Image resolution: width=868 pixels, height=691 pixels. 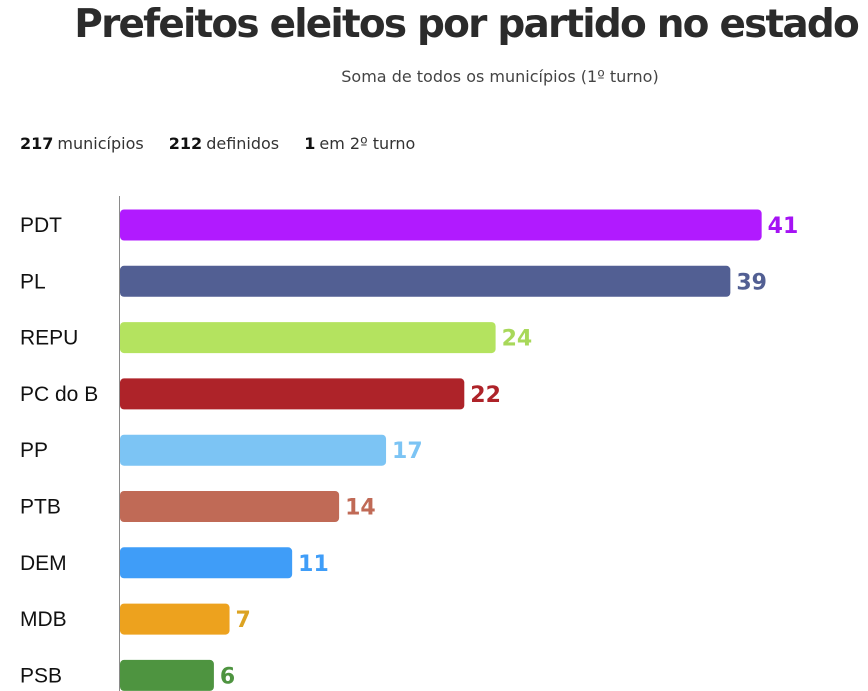 I want to click on category-label-mdb: MDB, so click(x=43, y=619).